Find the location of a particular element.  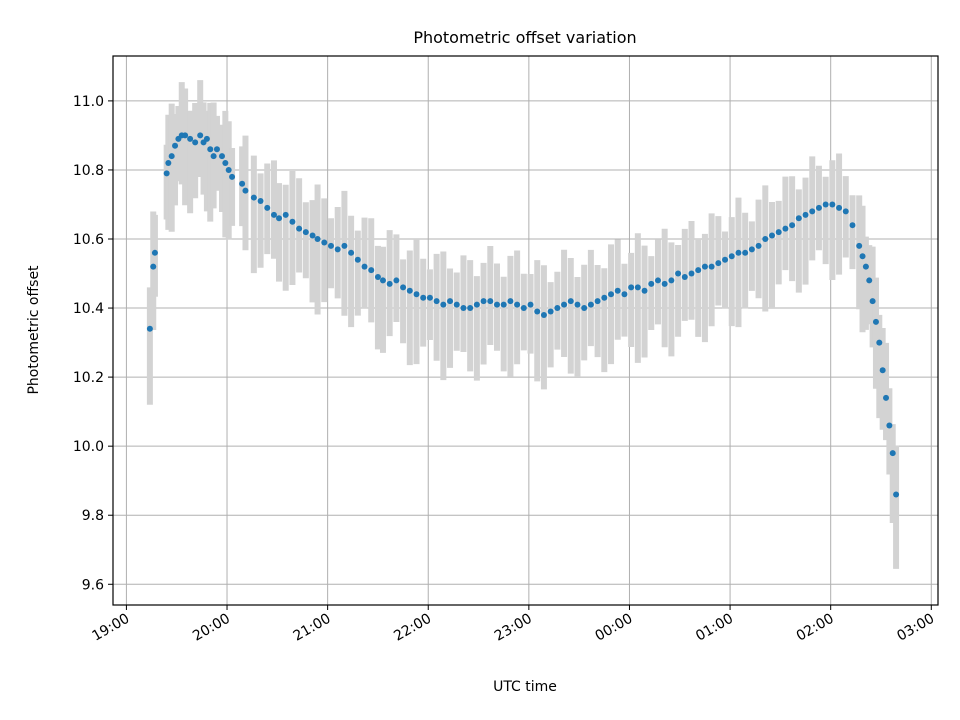

y-tick-label: 11.0 is located at coordinates (88, 102).